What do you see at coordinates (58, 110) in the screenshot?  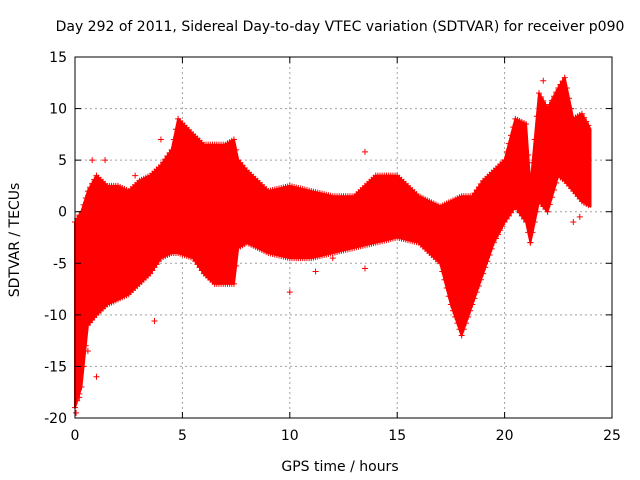 I see `y-tick-label: 10` at bounding box center [58, 110].